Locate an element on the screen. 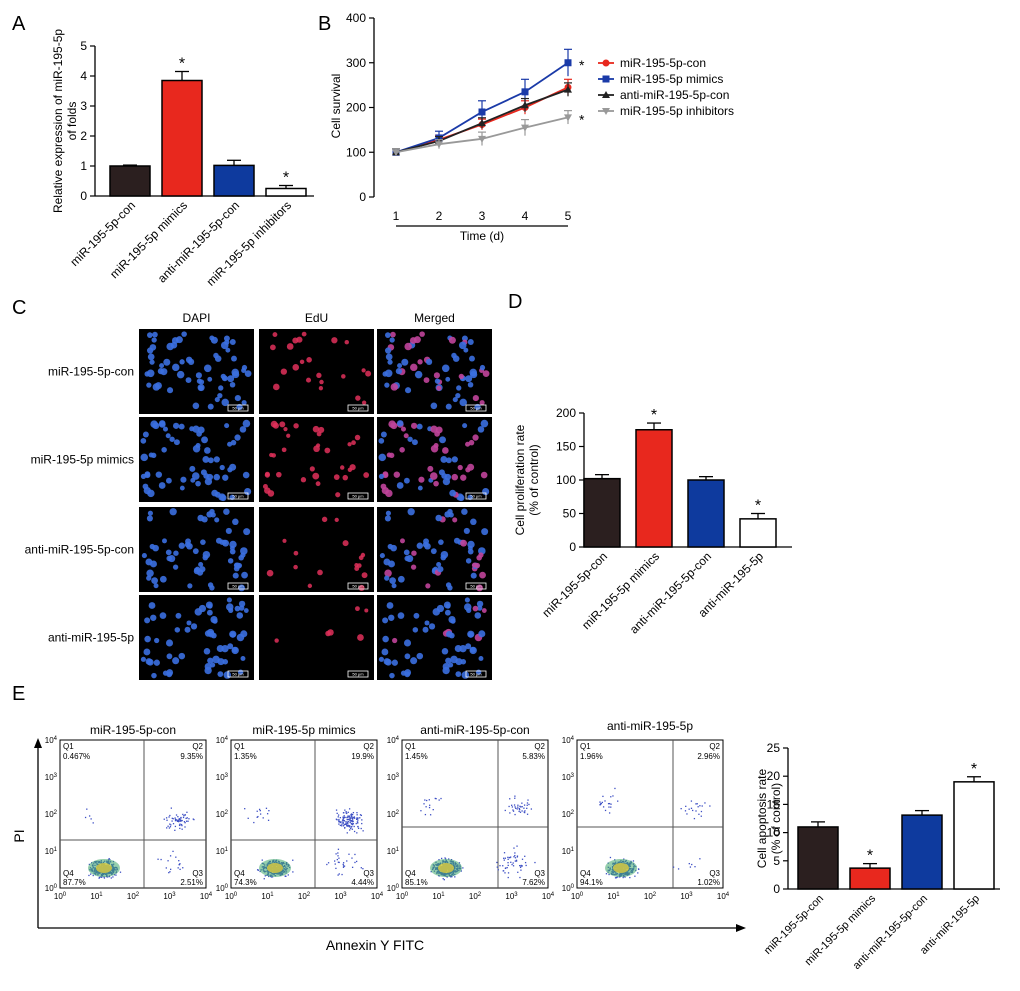 This screenshot has width=1020, height=991. x-tick-label: 103 is located at coordinates (340, 896).